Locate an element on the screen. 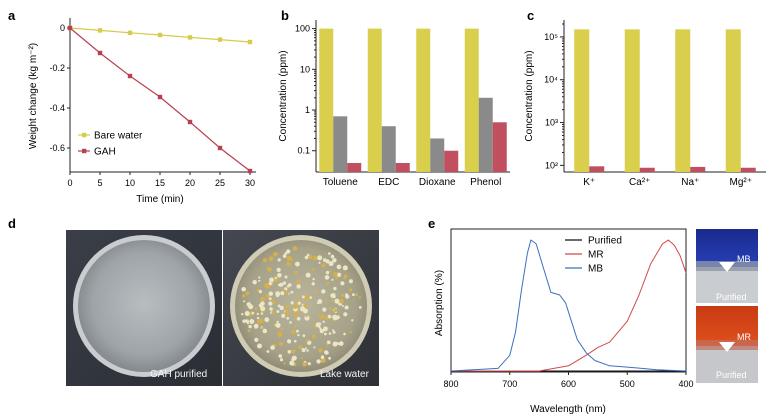  c-y-tick-label: 10⁵ is located at coordinates (551, 37).